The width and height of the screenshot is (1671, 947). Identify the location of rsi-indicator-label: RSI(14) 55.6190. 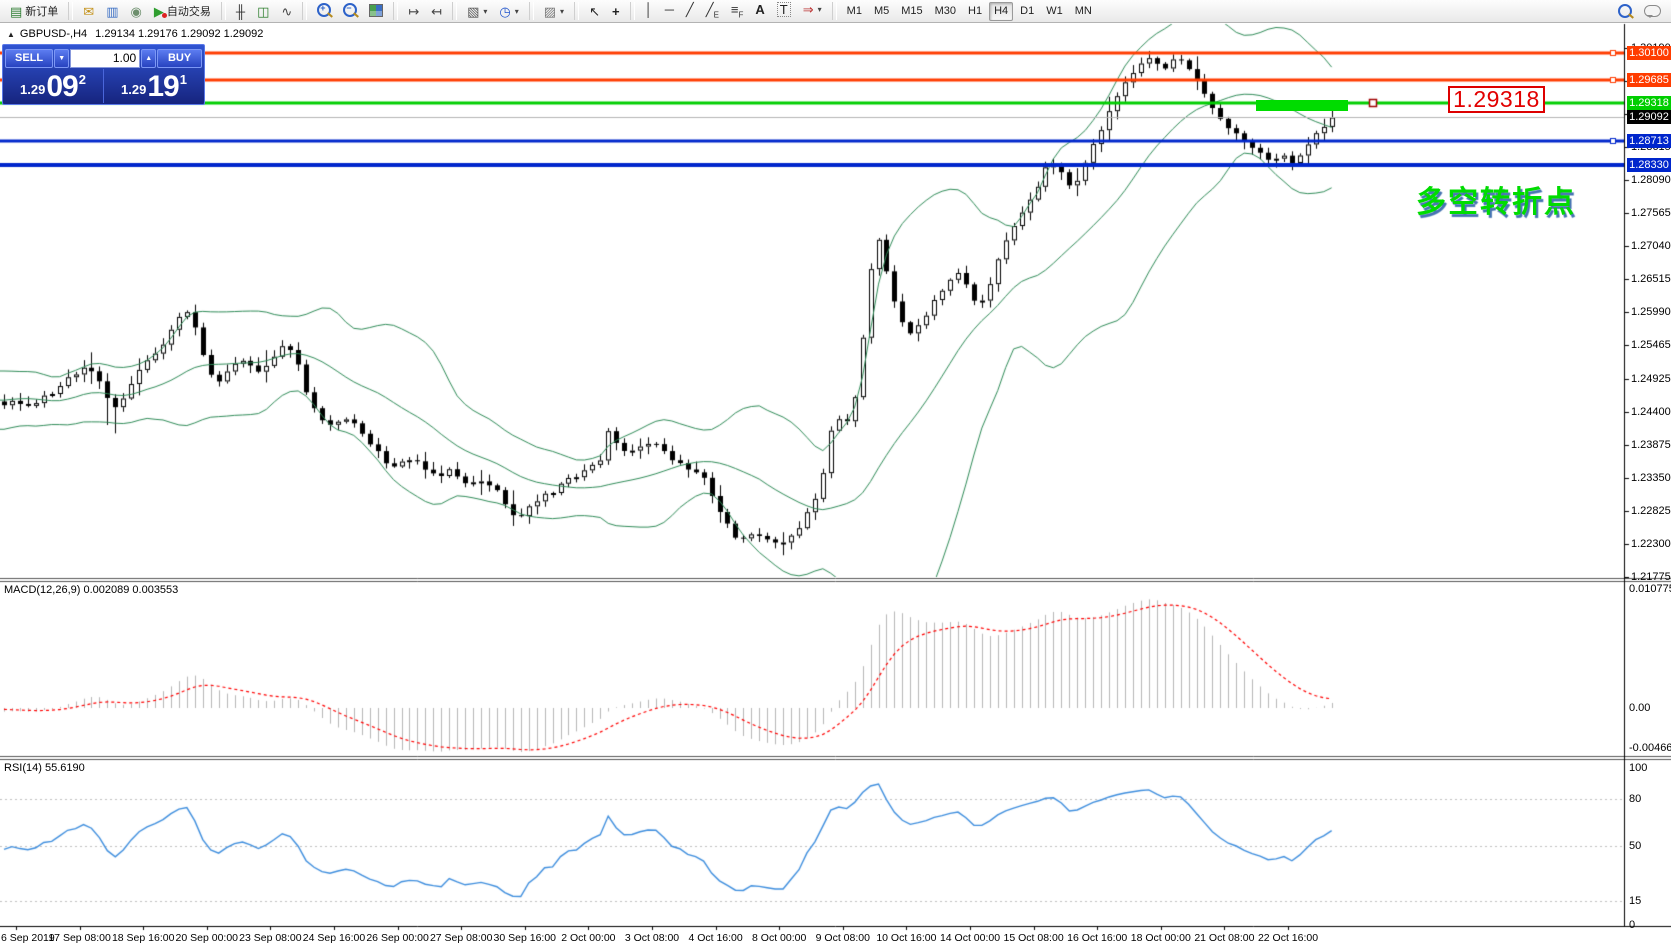
(44, 768).